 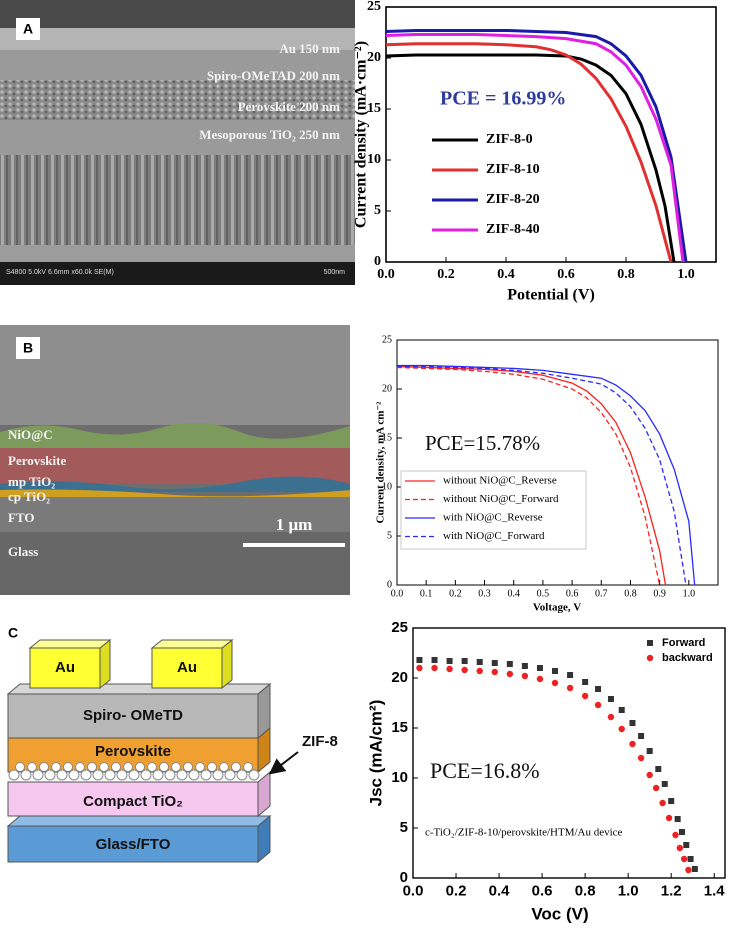 What do you see at coordinates (559, 913) in the screenshot?
I see `x-axis-label: Voc (V)` at bounding box center [559, 913].